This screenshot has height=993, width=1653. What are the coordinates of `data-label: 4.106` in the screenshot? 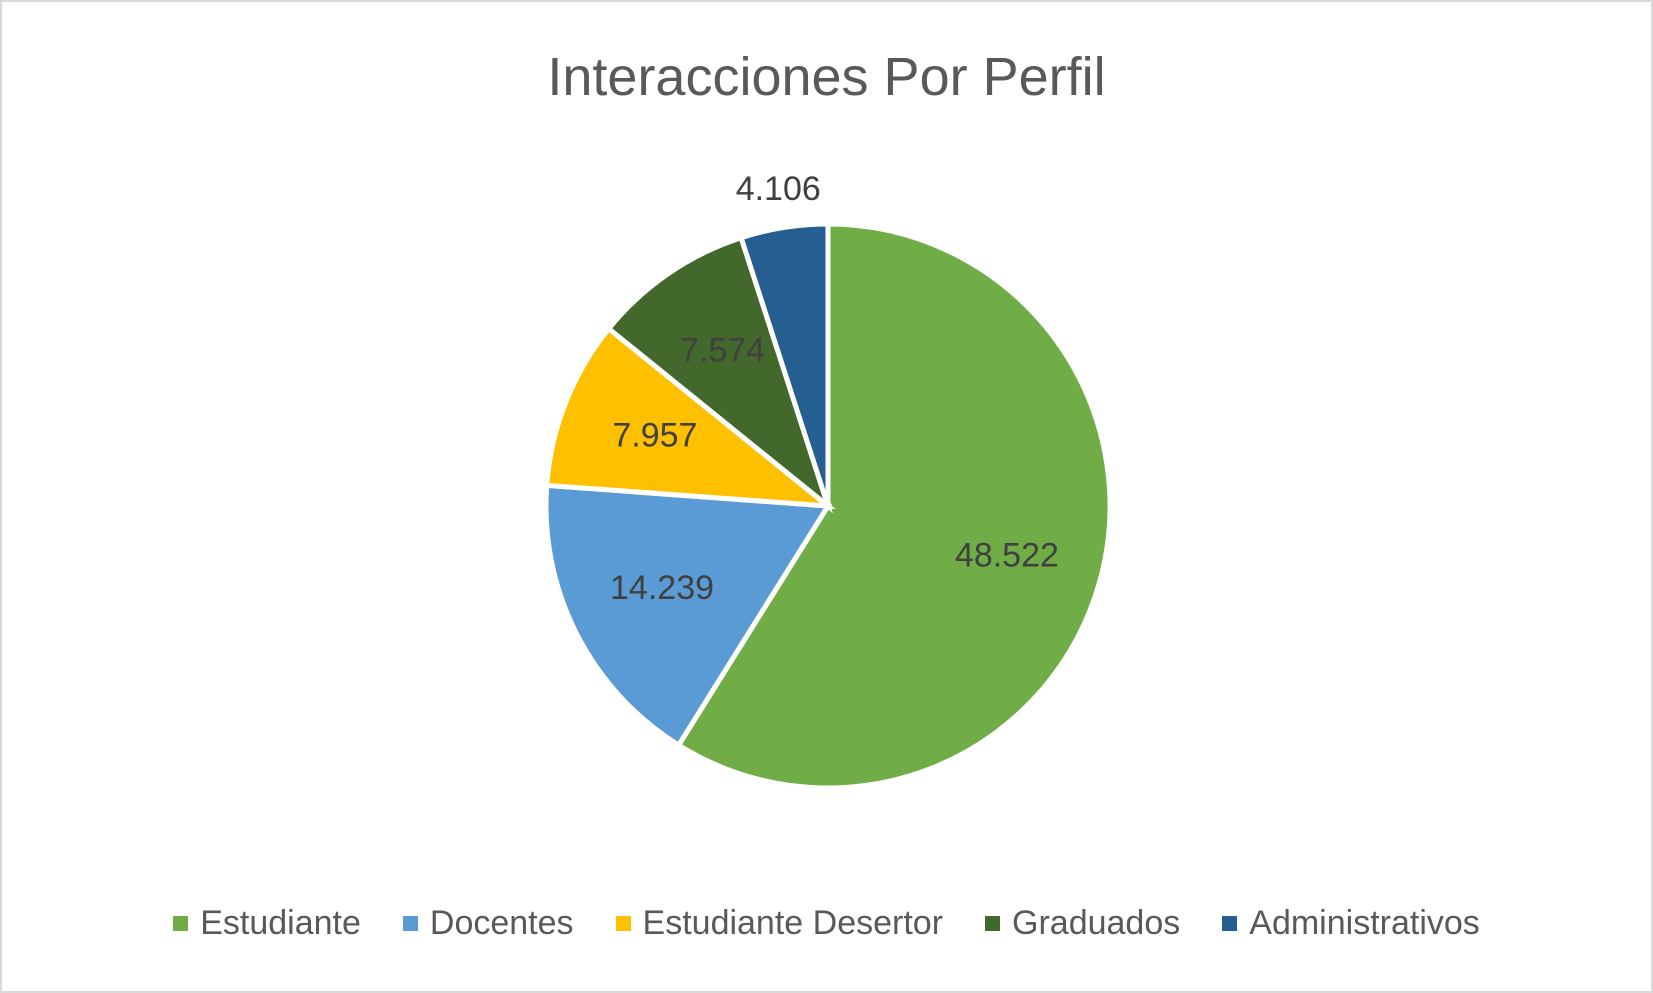 It's located at (778, 189).